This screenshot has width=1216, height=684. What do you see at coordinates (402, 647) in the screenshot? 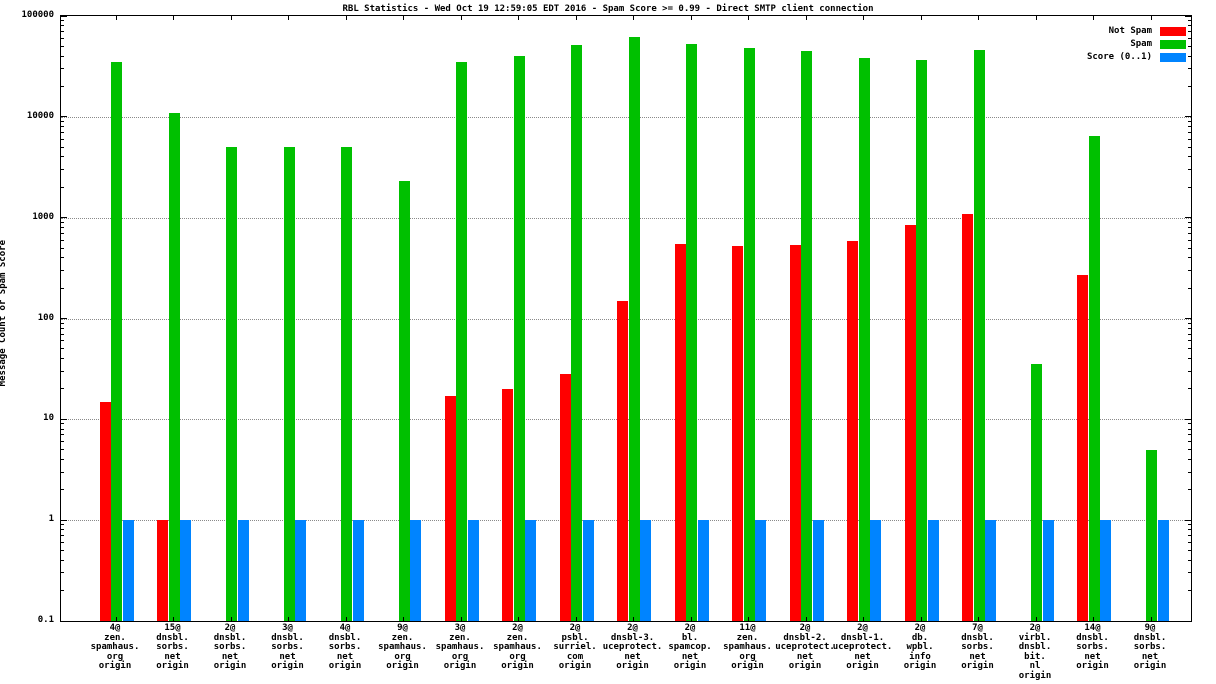
I see `x-category-label: 9@ zen. spamhaus. org origin` at bounding box center [402, 647].